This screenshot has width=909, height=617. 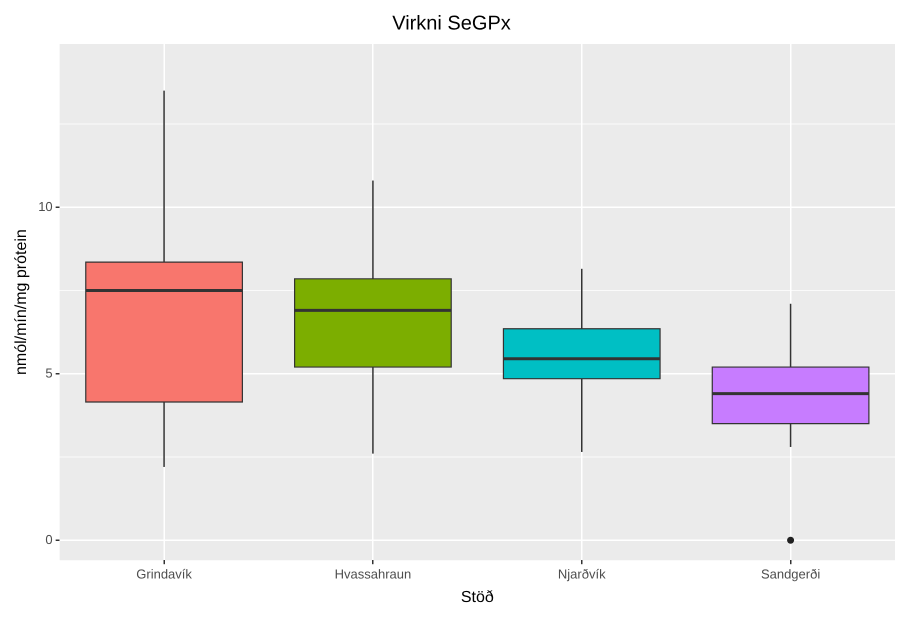 I want to click on y-axis-title: nmól/mín/mg prótein, so click(x=21, y=302).